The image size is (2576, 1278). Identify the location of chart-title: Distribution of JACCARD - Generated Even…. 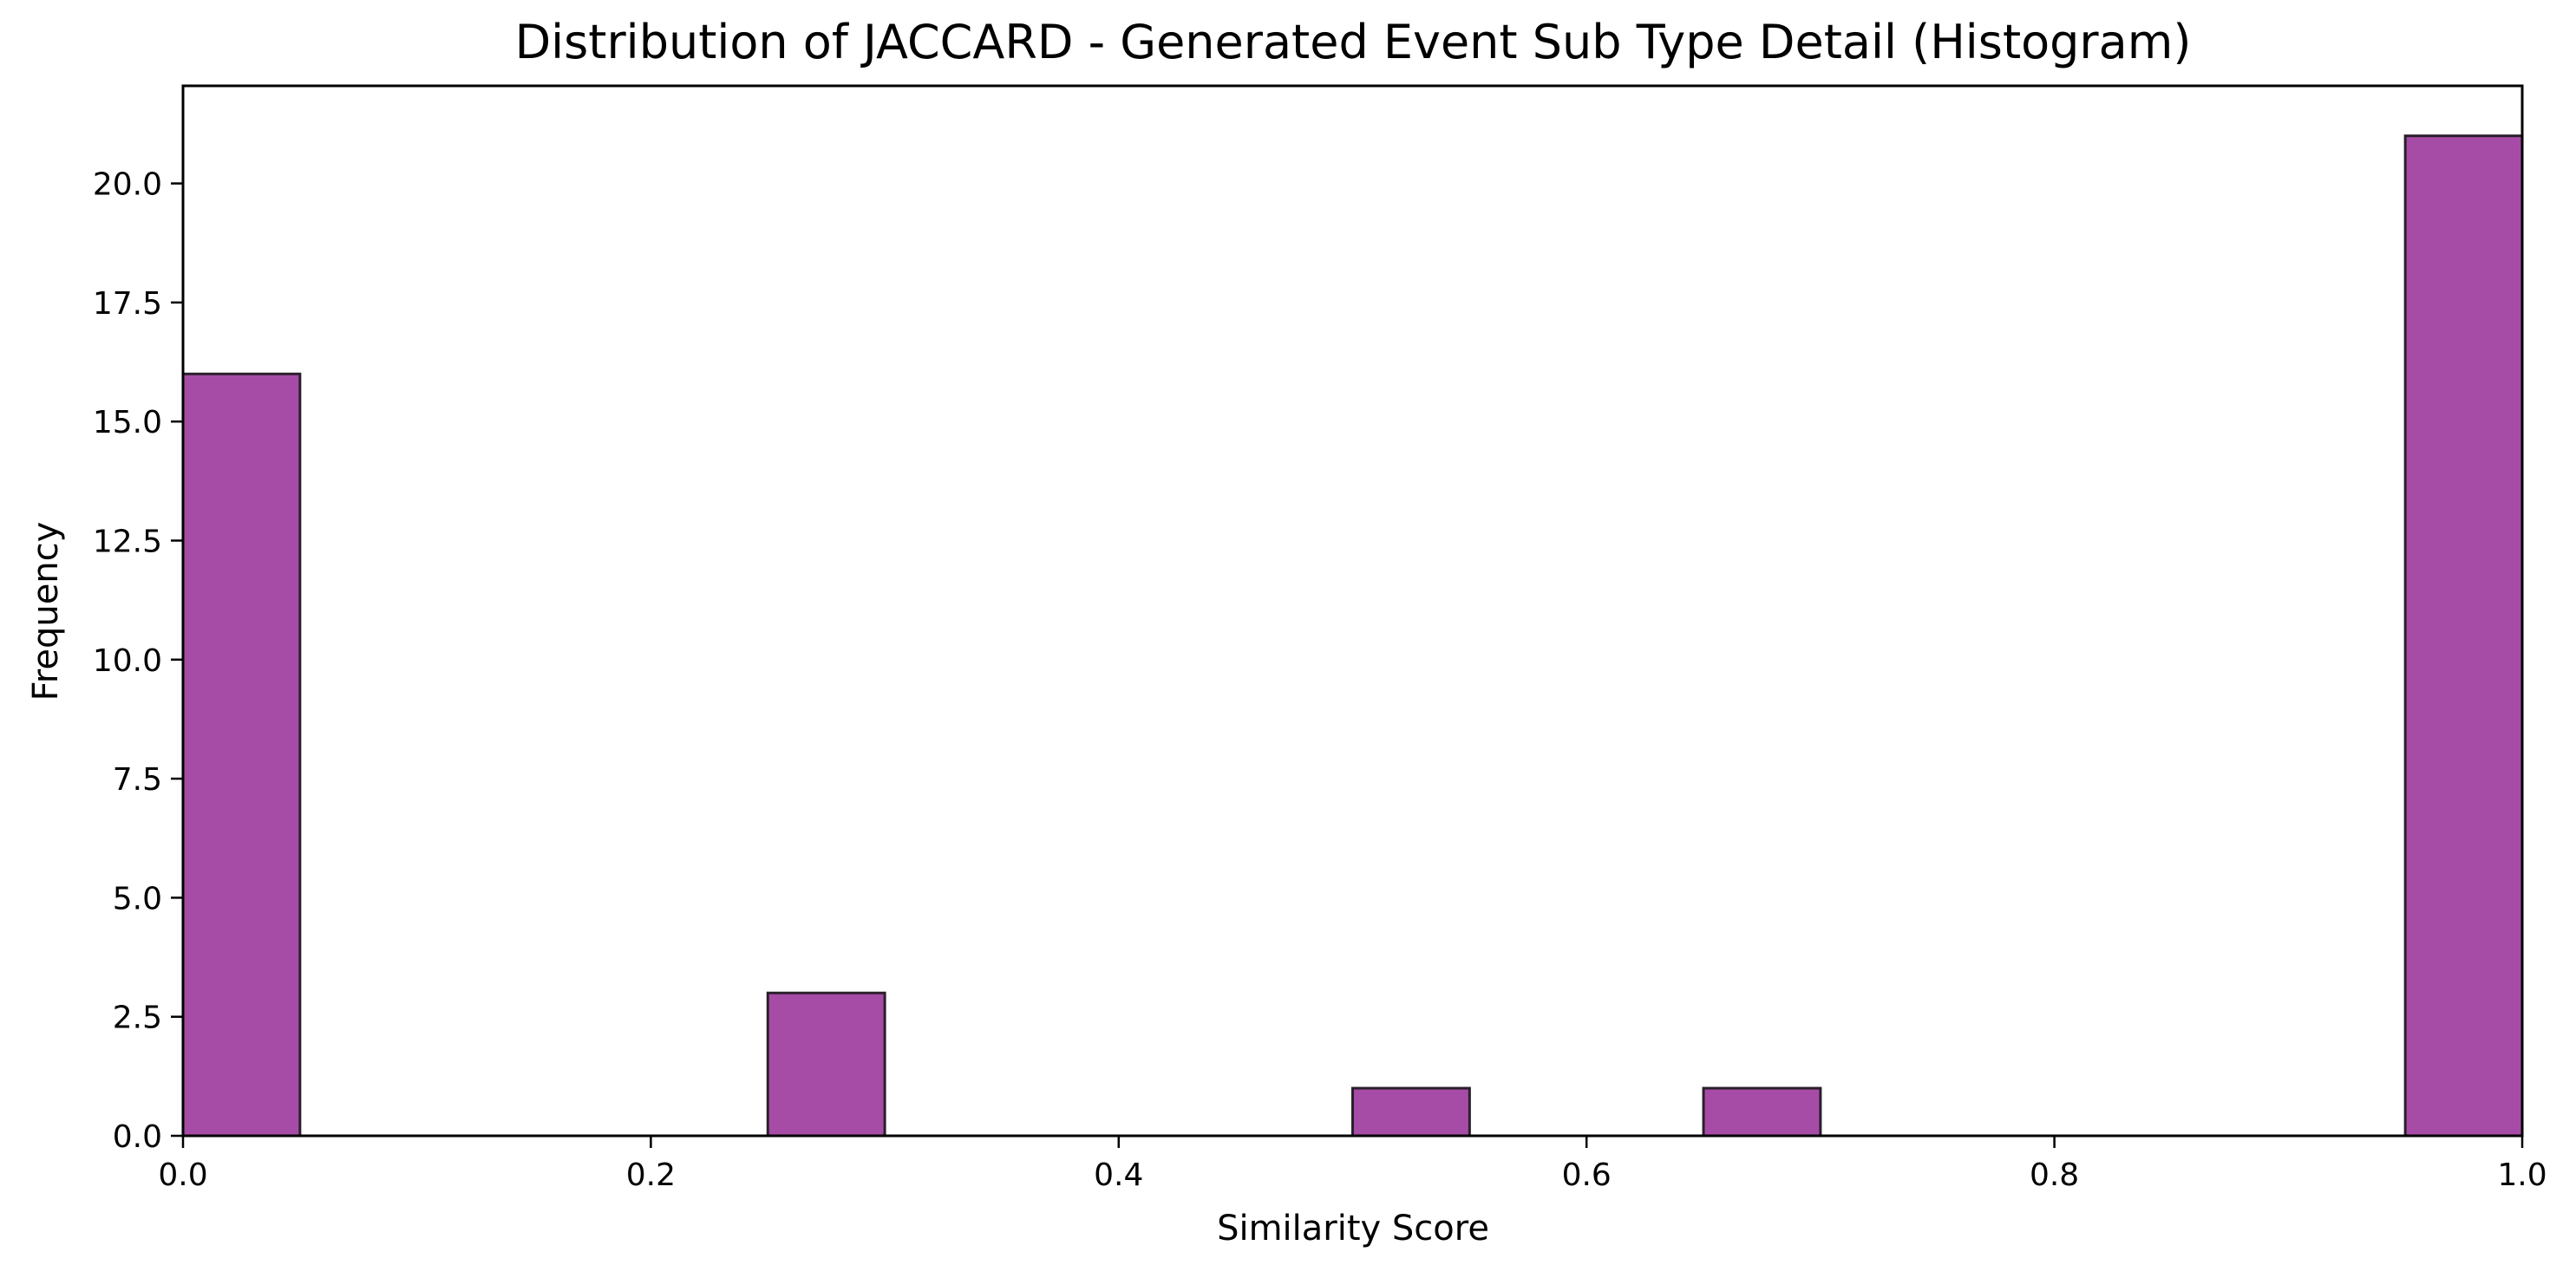
(1353, 42).